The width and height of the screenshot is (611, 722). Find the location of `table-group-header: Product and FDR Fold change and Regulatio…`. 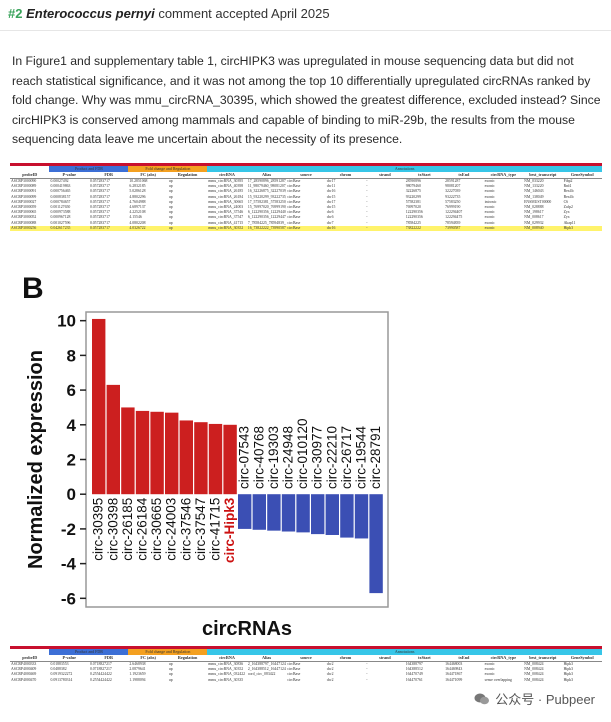

table-group-header: Product and FDR Fold change and Regulatio… is located at coordinates (306, 652).